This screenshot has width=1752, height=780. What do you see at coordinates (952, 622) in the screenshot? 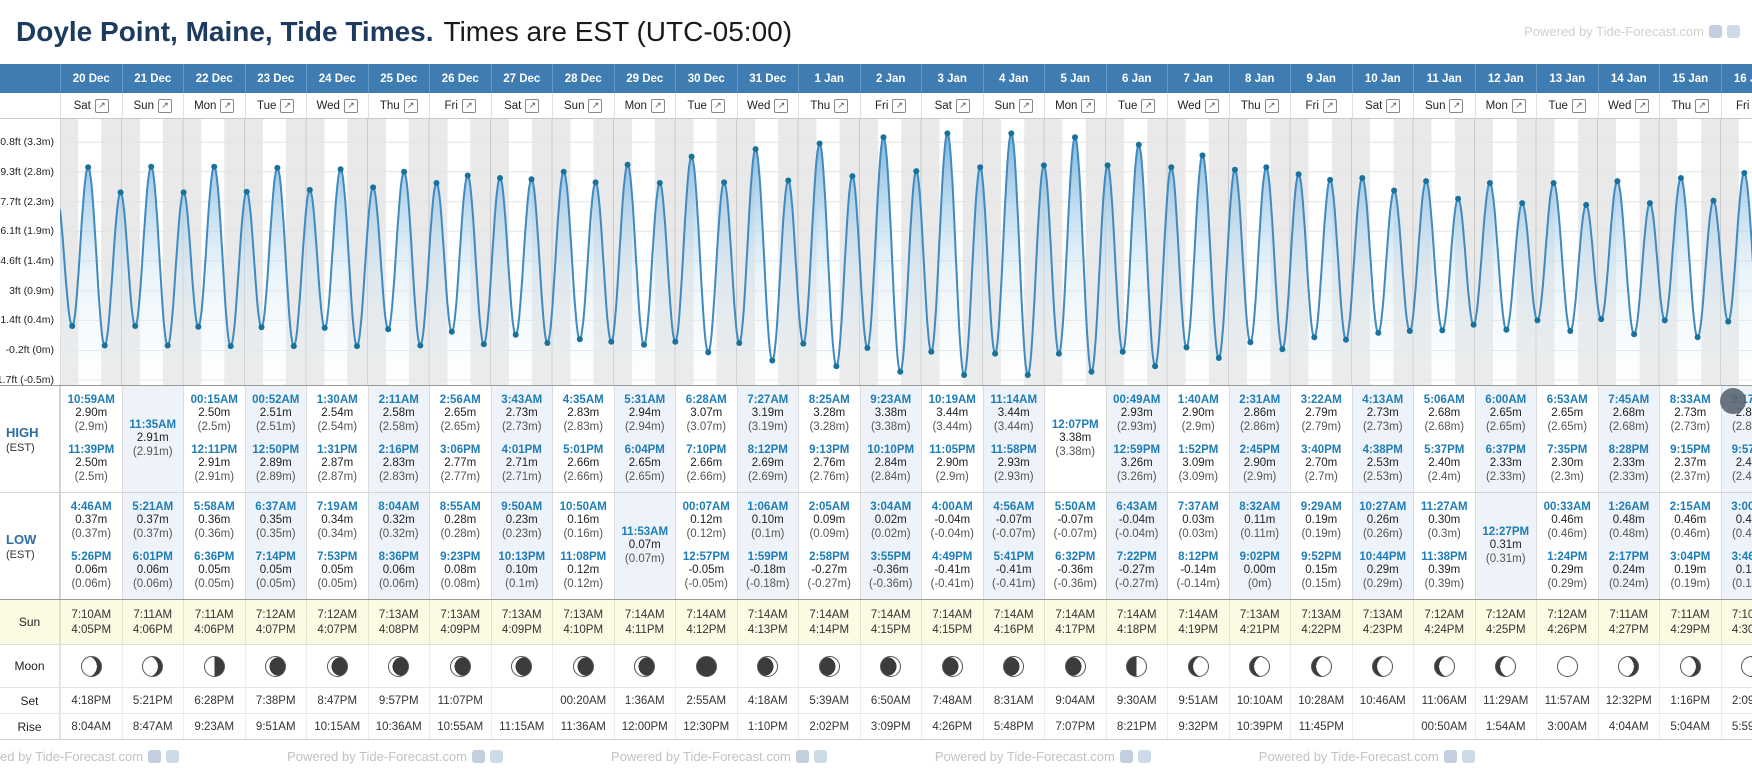
I see `sun-times-cell: 7:14AM 4:15PM` at bounding box center [952, 622].